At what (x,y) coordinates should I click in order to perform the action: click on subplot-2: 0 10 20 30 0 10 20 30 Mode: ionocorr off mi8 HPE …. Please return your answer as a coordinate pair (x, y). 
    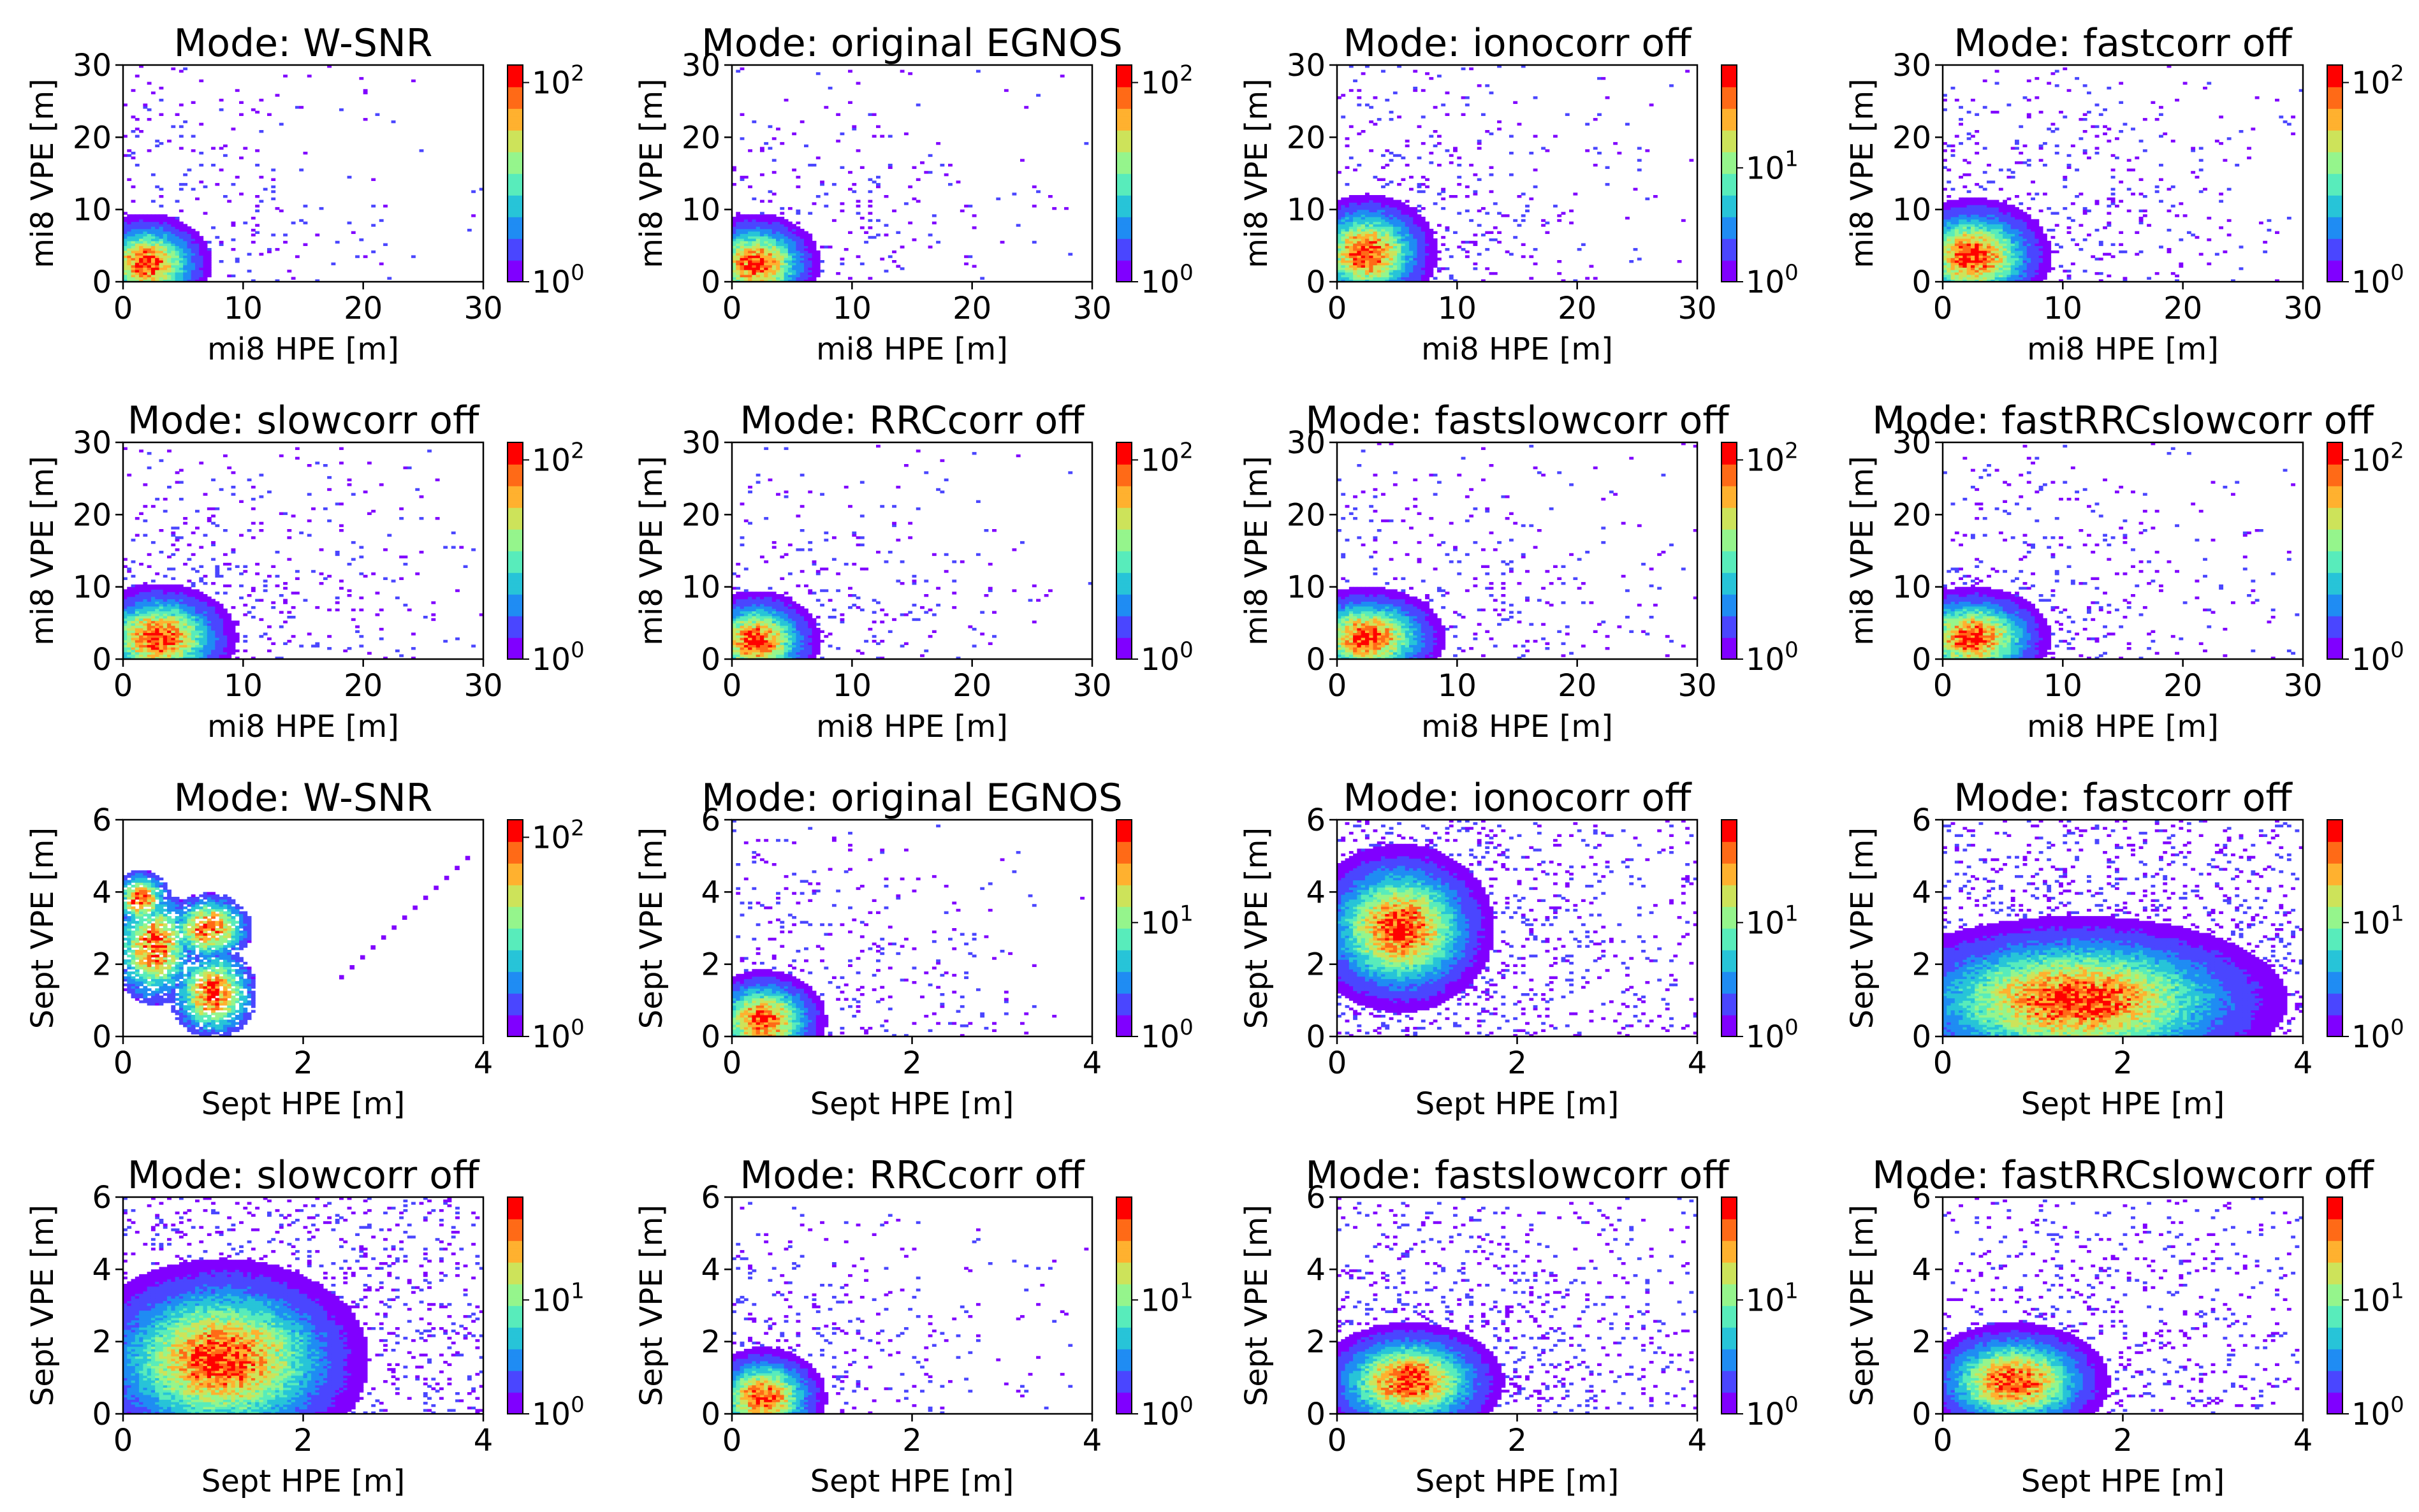
    Looking at the image, I should click on (1519, 194).